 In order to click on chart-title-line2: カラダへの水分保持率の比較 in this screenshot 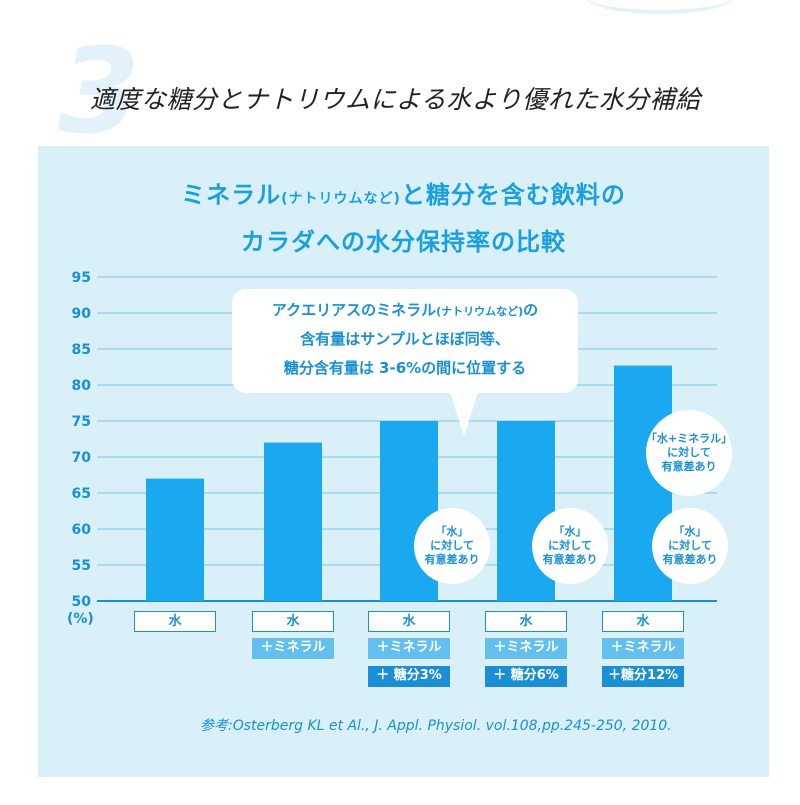, I will do `click(403, 242)`.